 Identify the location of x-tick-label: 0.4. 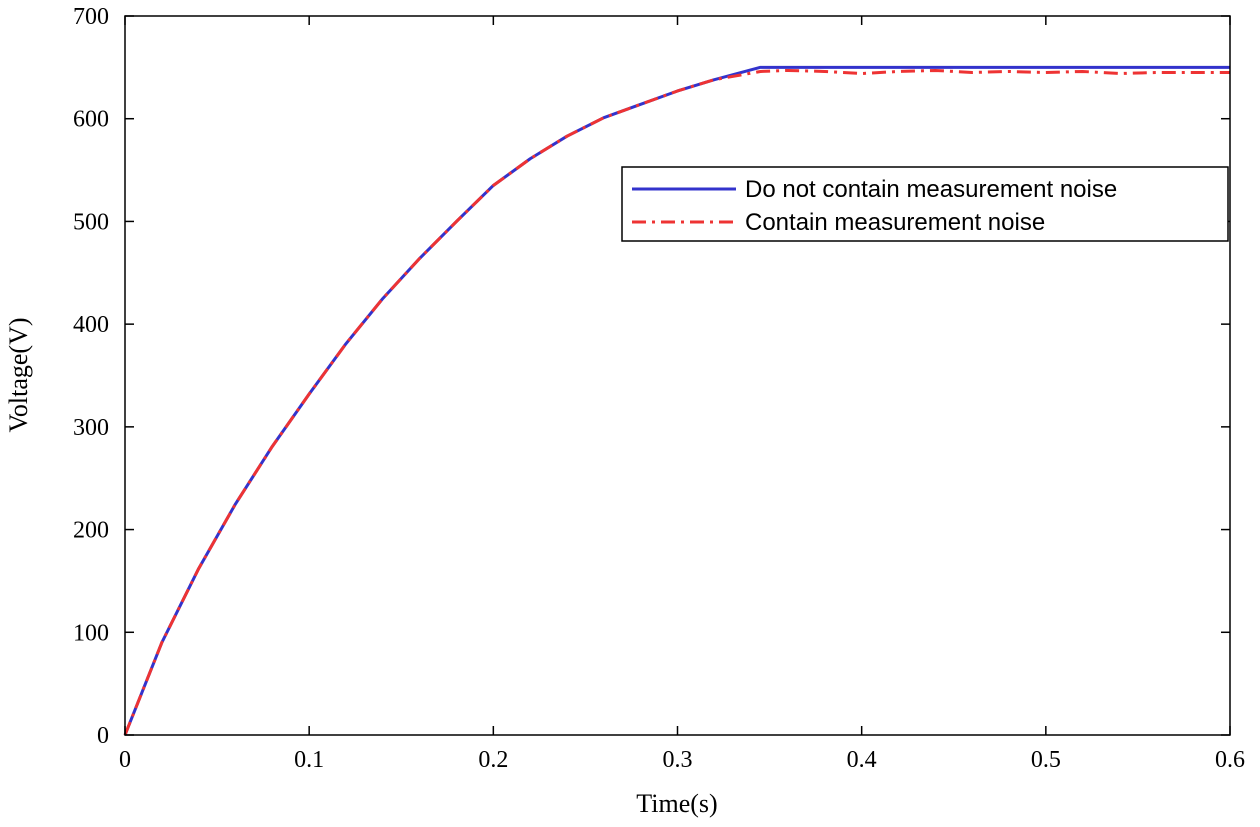
(862, 760).